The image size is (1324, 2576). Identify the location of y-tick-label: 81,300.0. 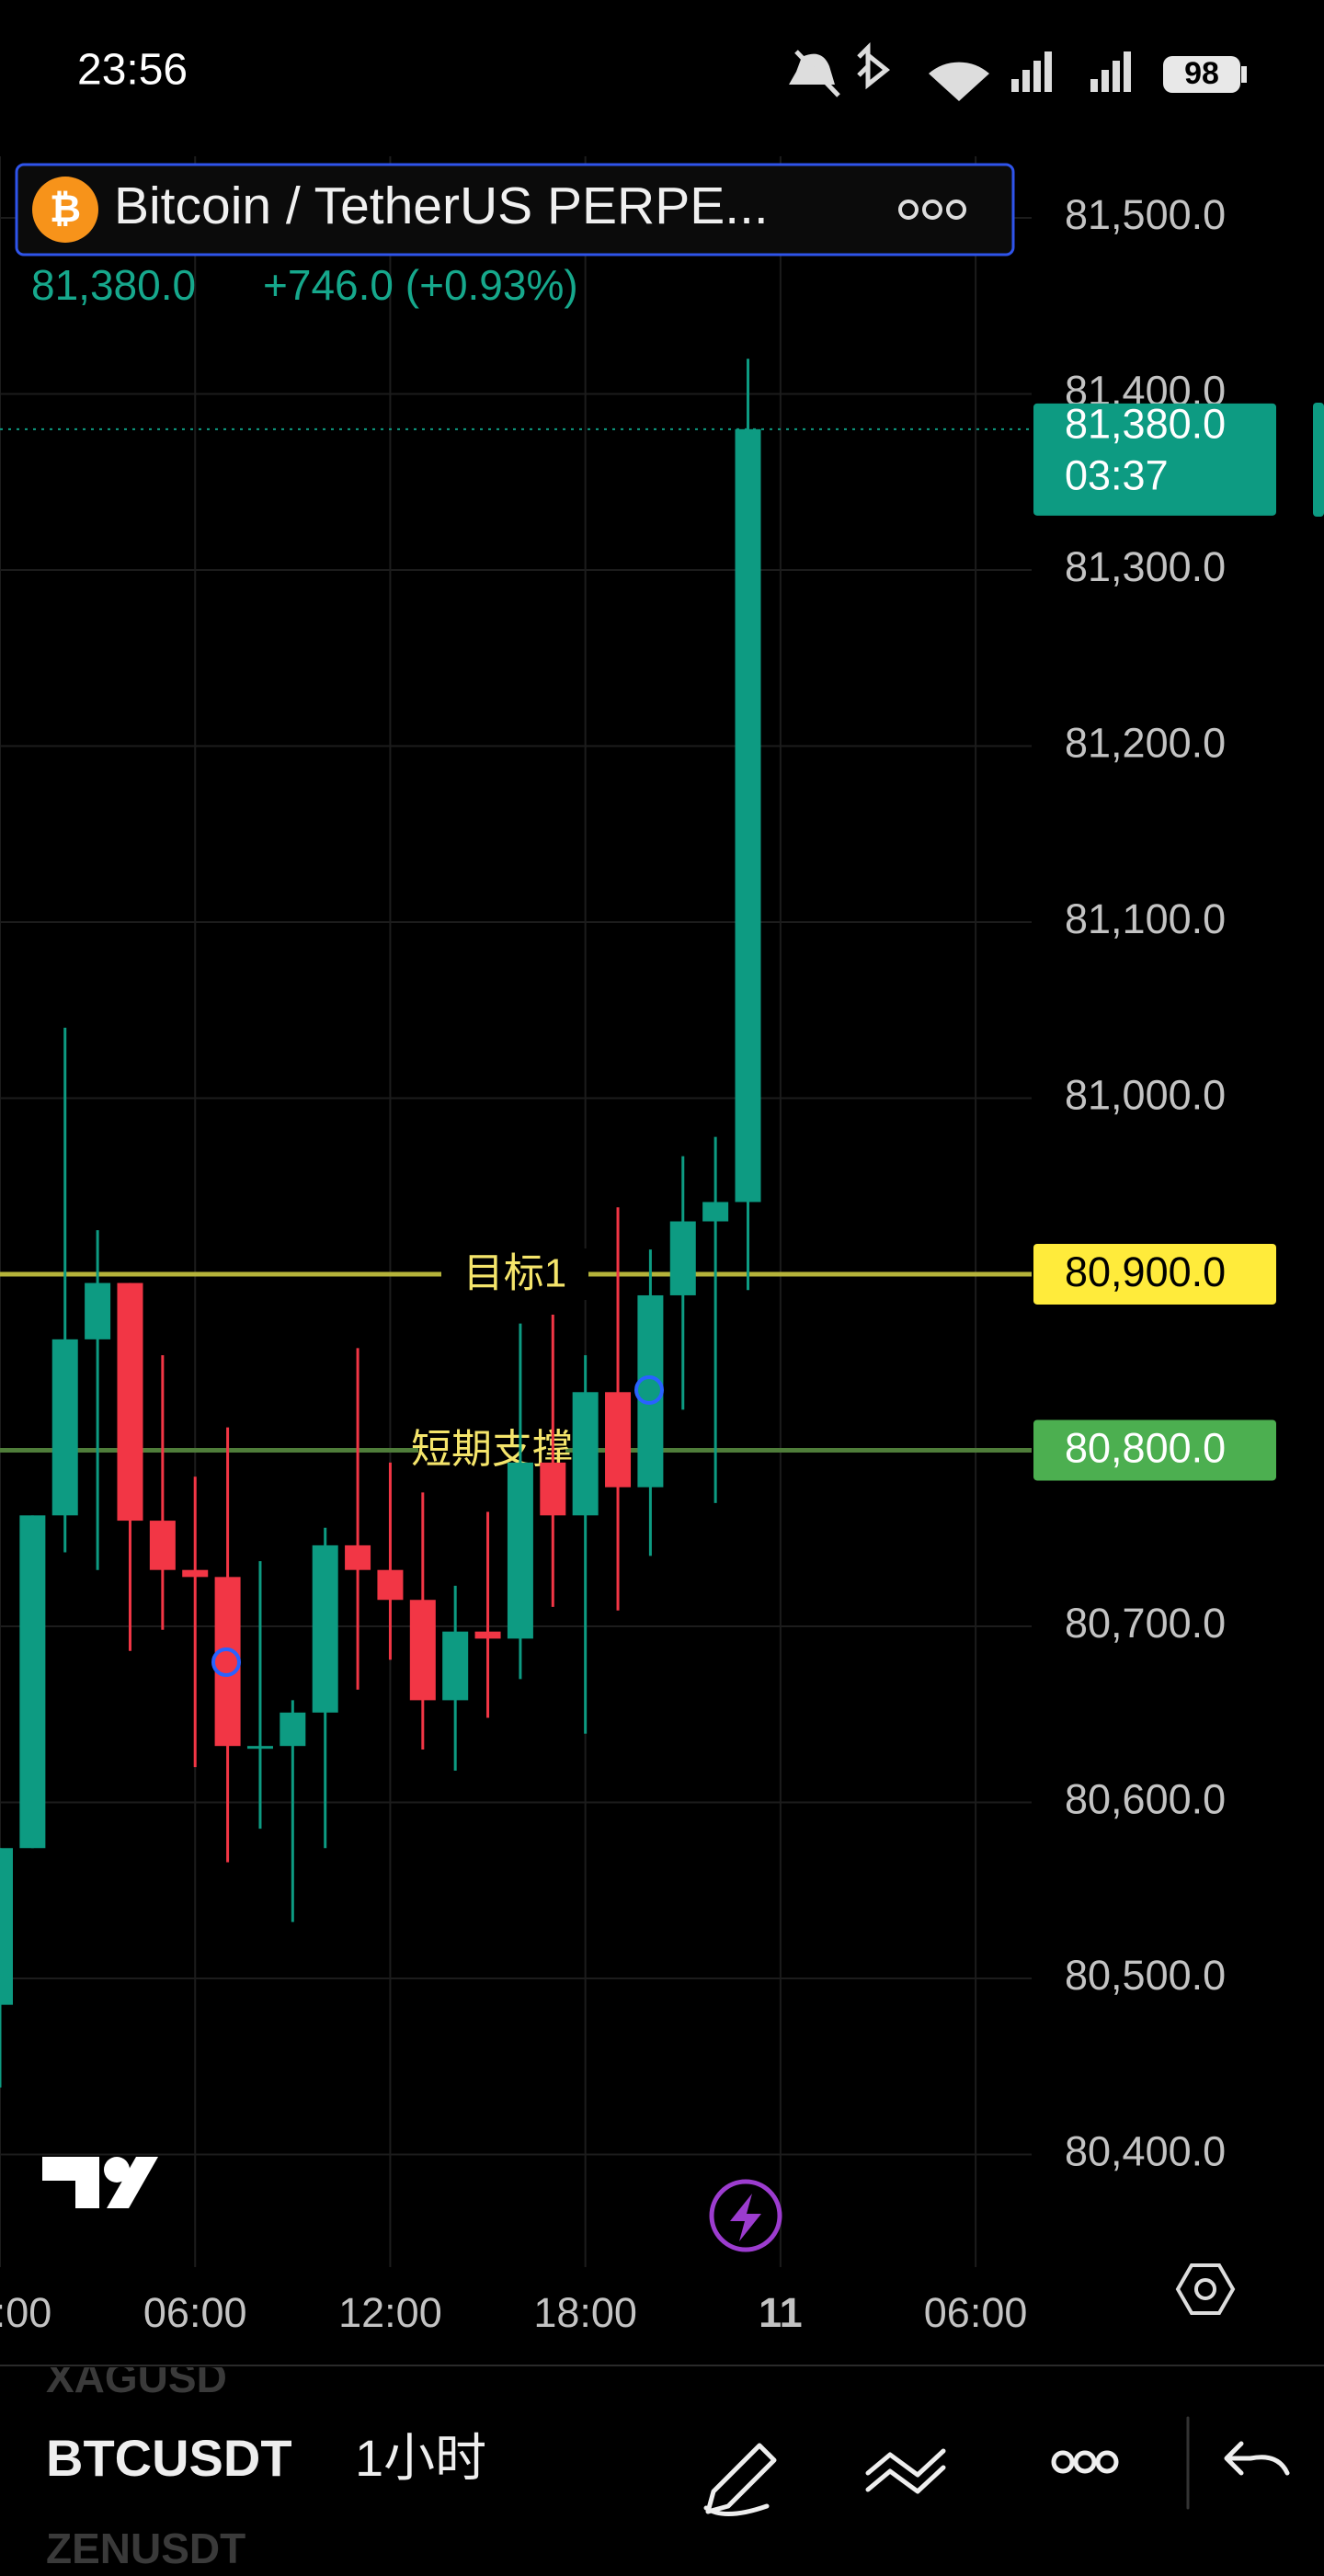
(1145, 566).